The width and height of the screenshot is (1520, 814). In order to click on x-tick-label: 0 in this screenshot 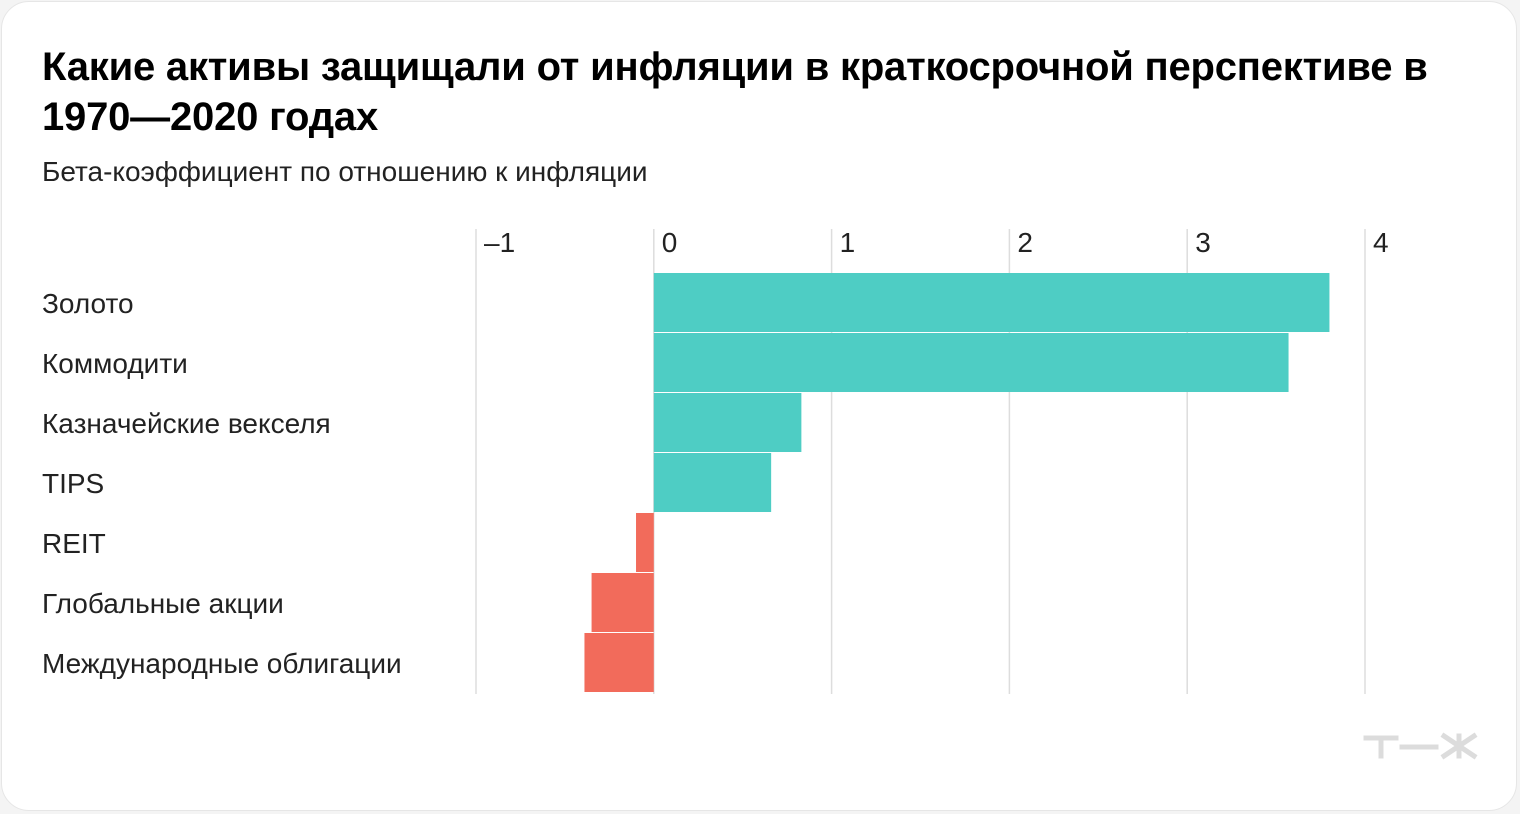, I will do `click(670, 242)`.